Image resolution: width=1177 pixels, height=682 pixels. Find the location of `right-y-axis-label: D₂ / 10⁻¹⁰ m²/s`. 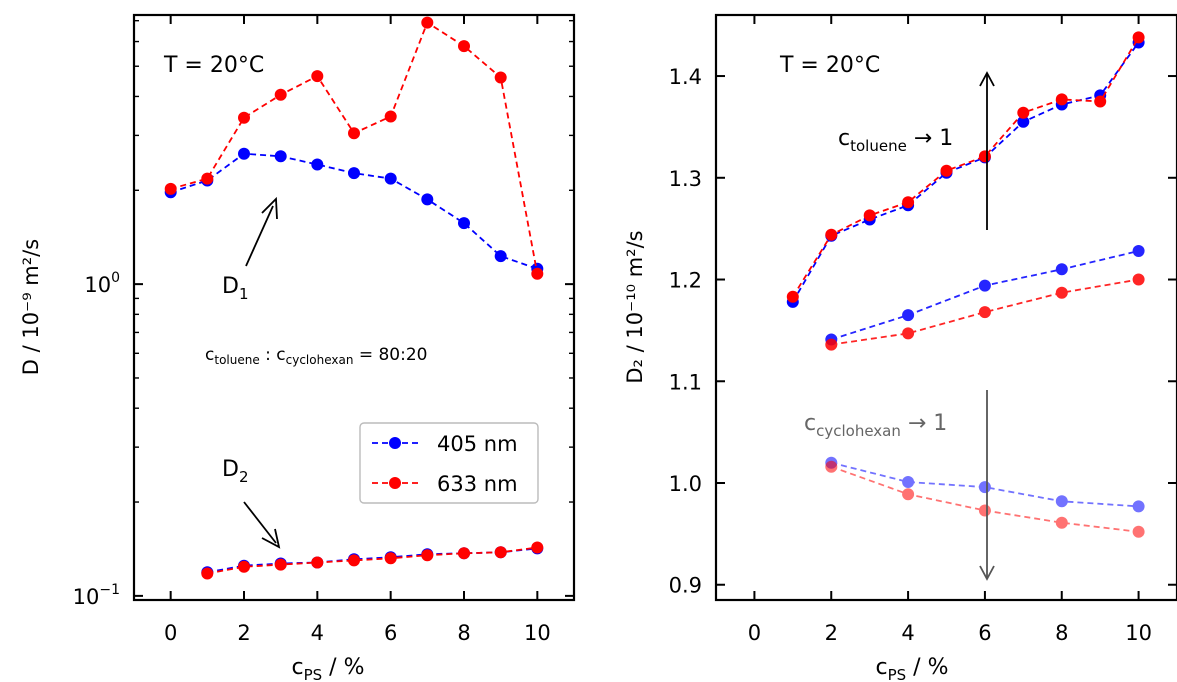

right-y-axis-label: D₂ / 10⁻¹⁰ m²/s is located at coordinates (635, 306).